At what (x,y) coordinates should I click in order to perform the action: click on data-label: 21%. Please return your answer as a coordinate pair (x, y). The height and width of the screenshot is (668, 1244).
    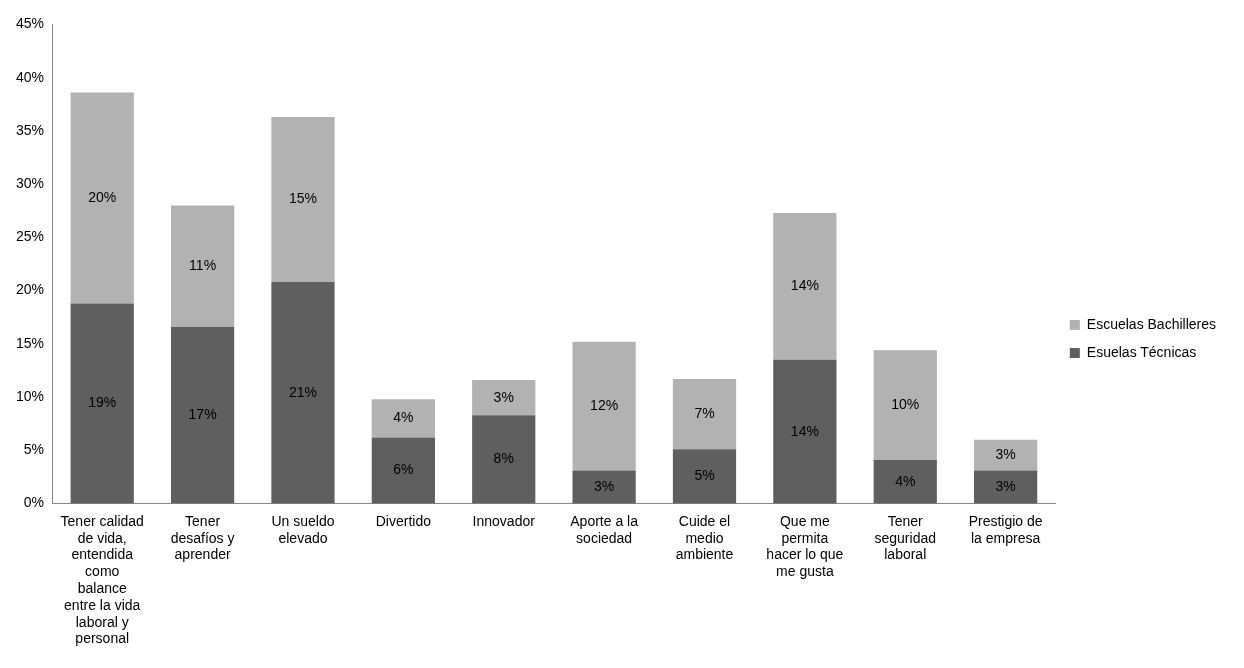
    Looking at the image, I should click on (302, 391).